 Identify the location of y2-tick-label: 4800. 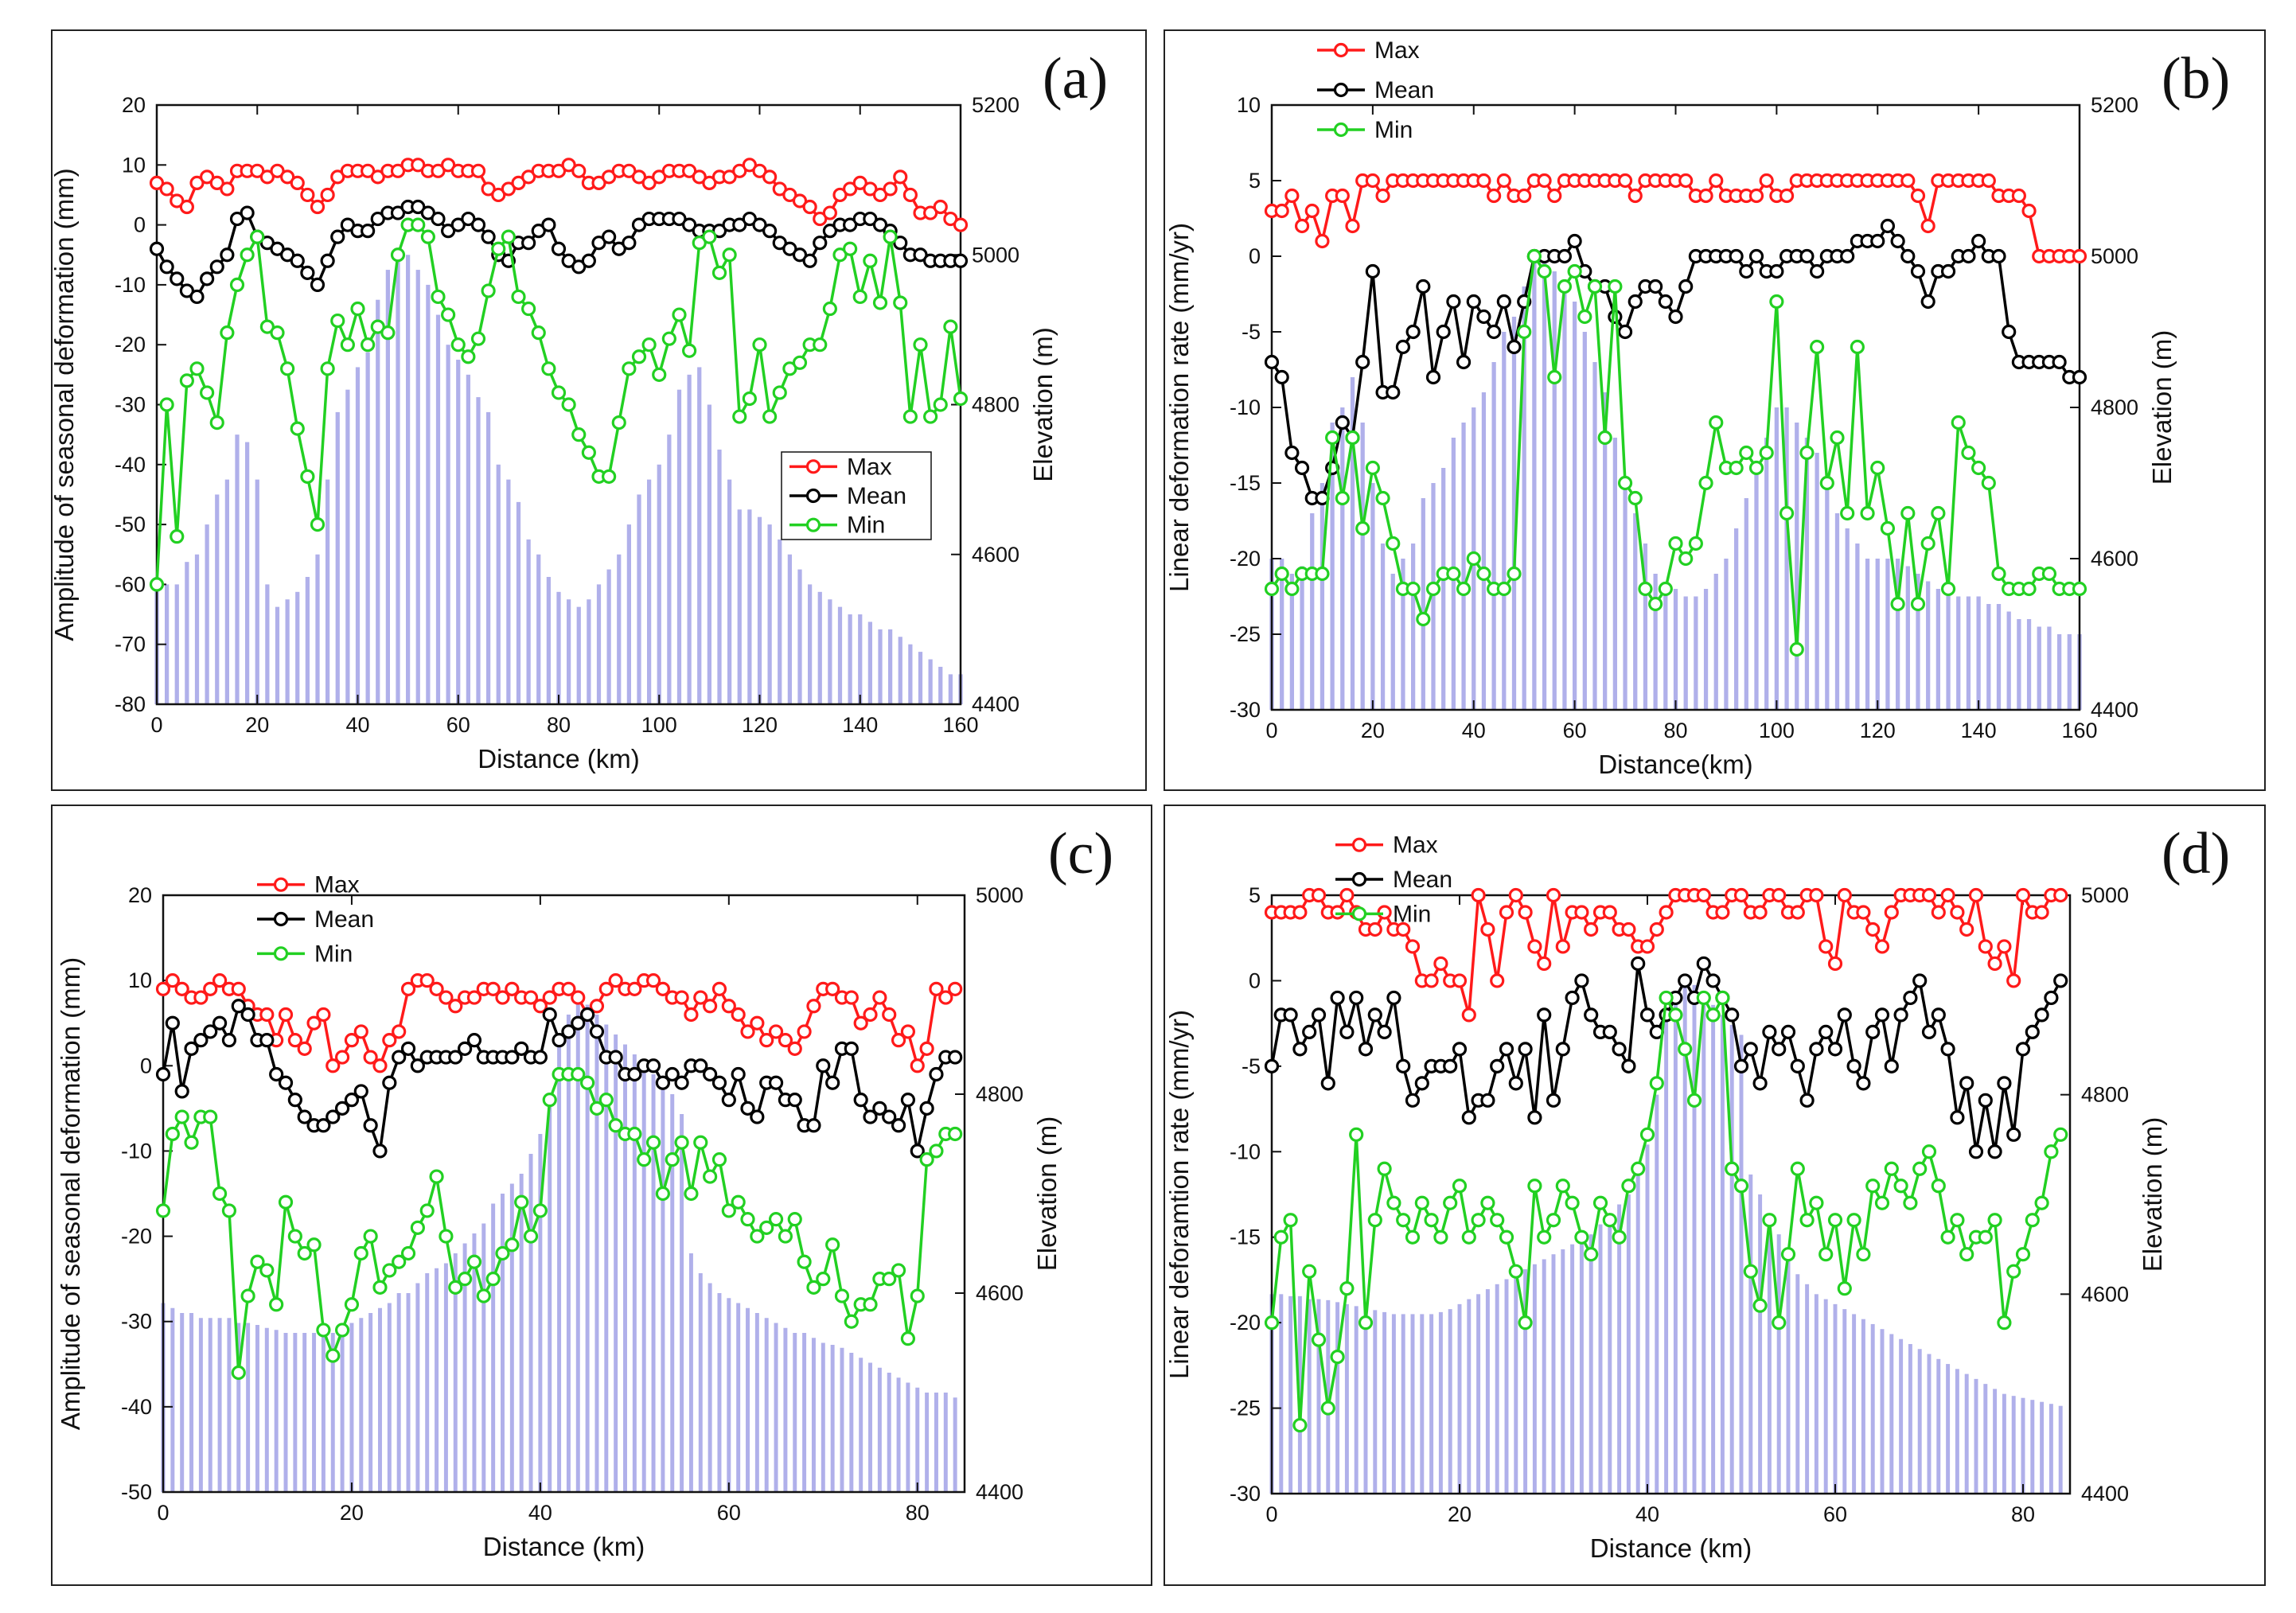
(996, 405).